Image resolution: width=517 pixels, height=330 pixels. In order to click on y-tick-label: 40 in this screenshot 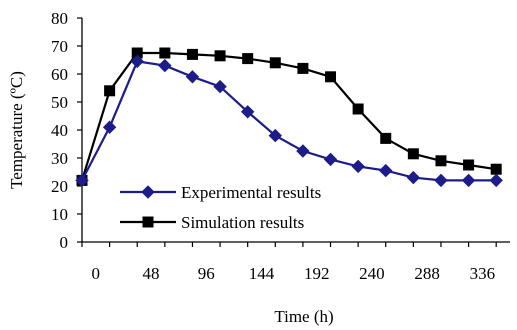, I will do `click(59, 130)`.